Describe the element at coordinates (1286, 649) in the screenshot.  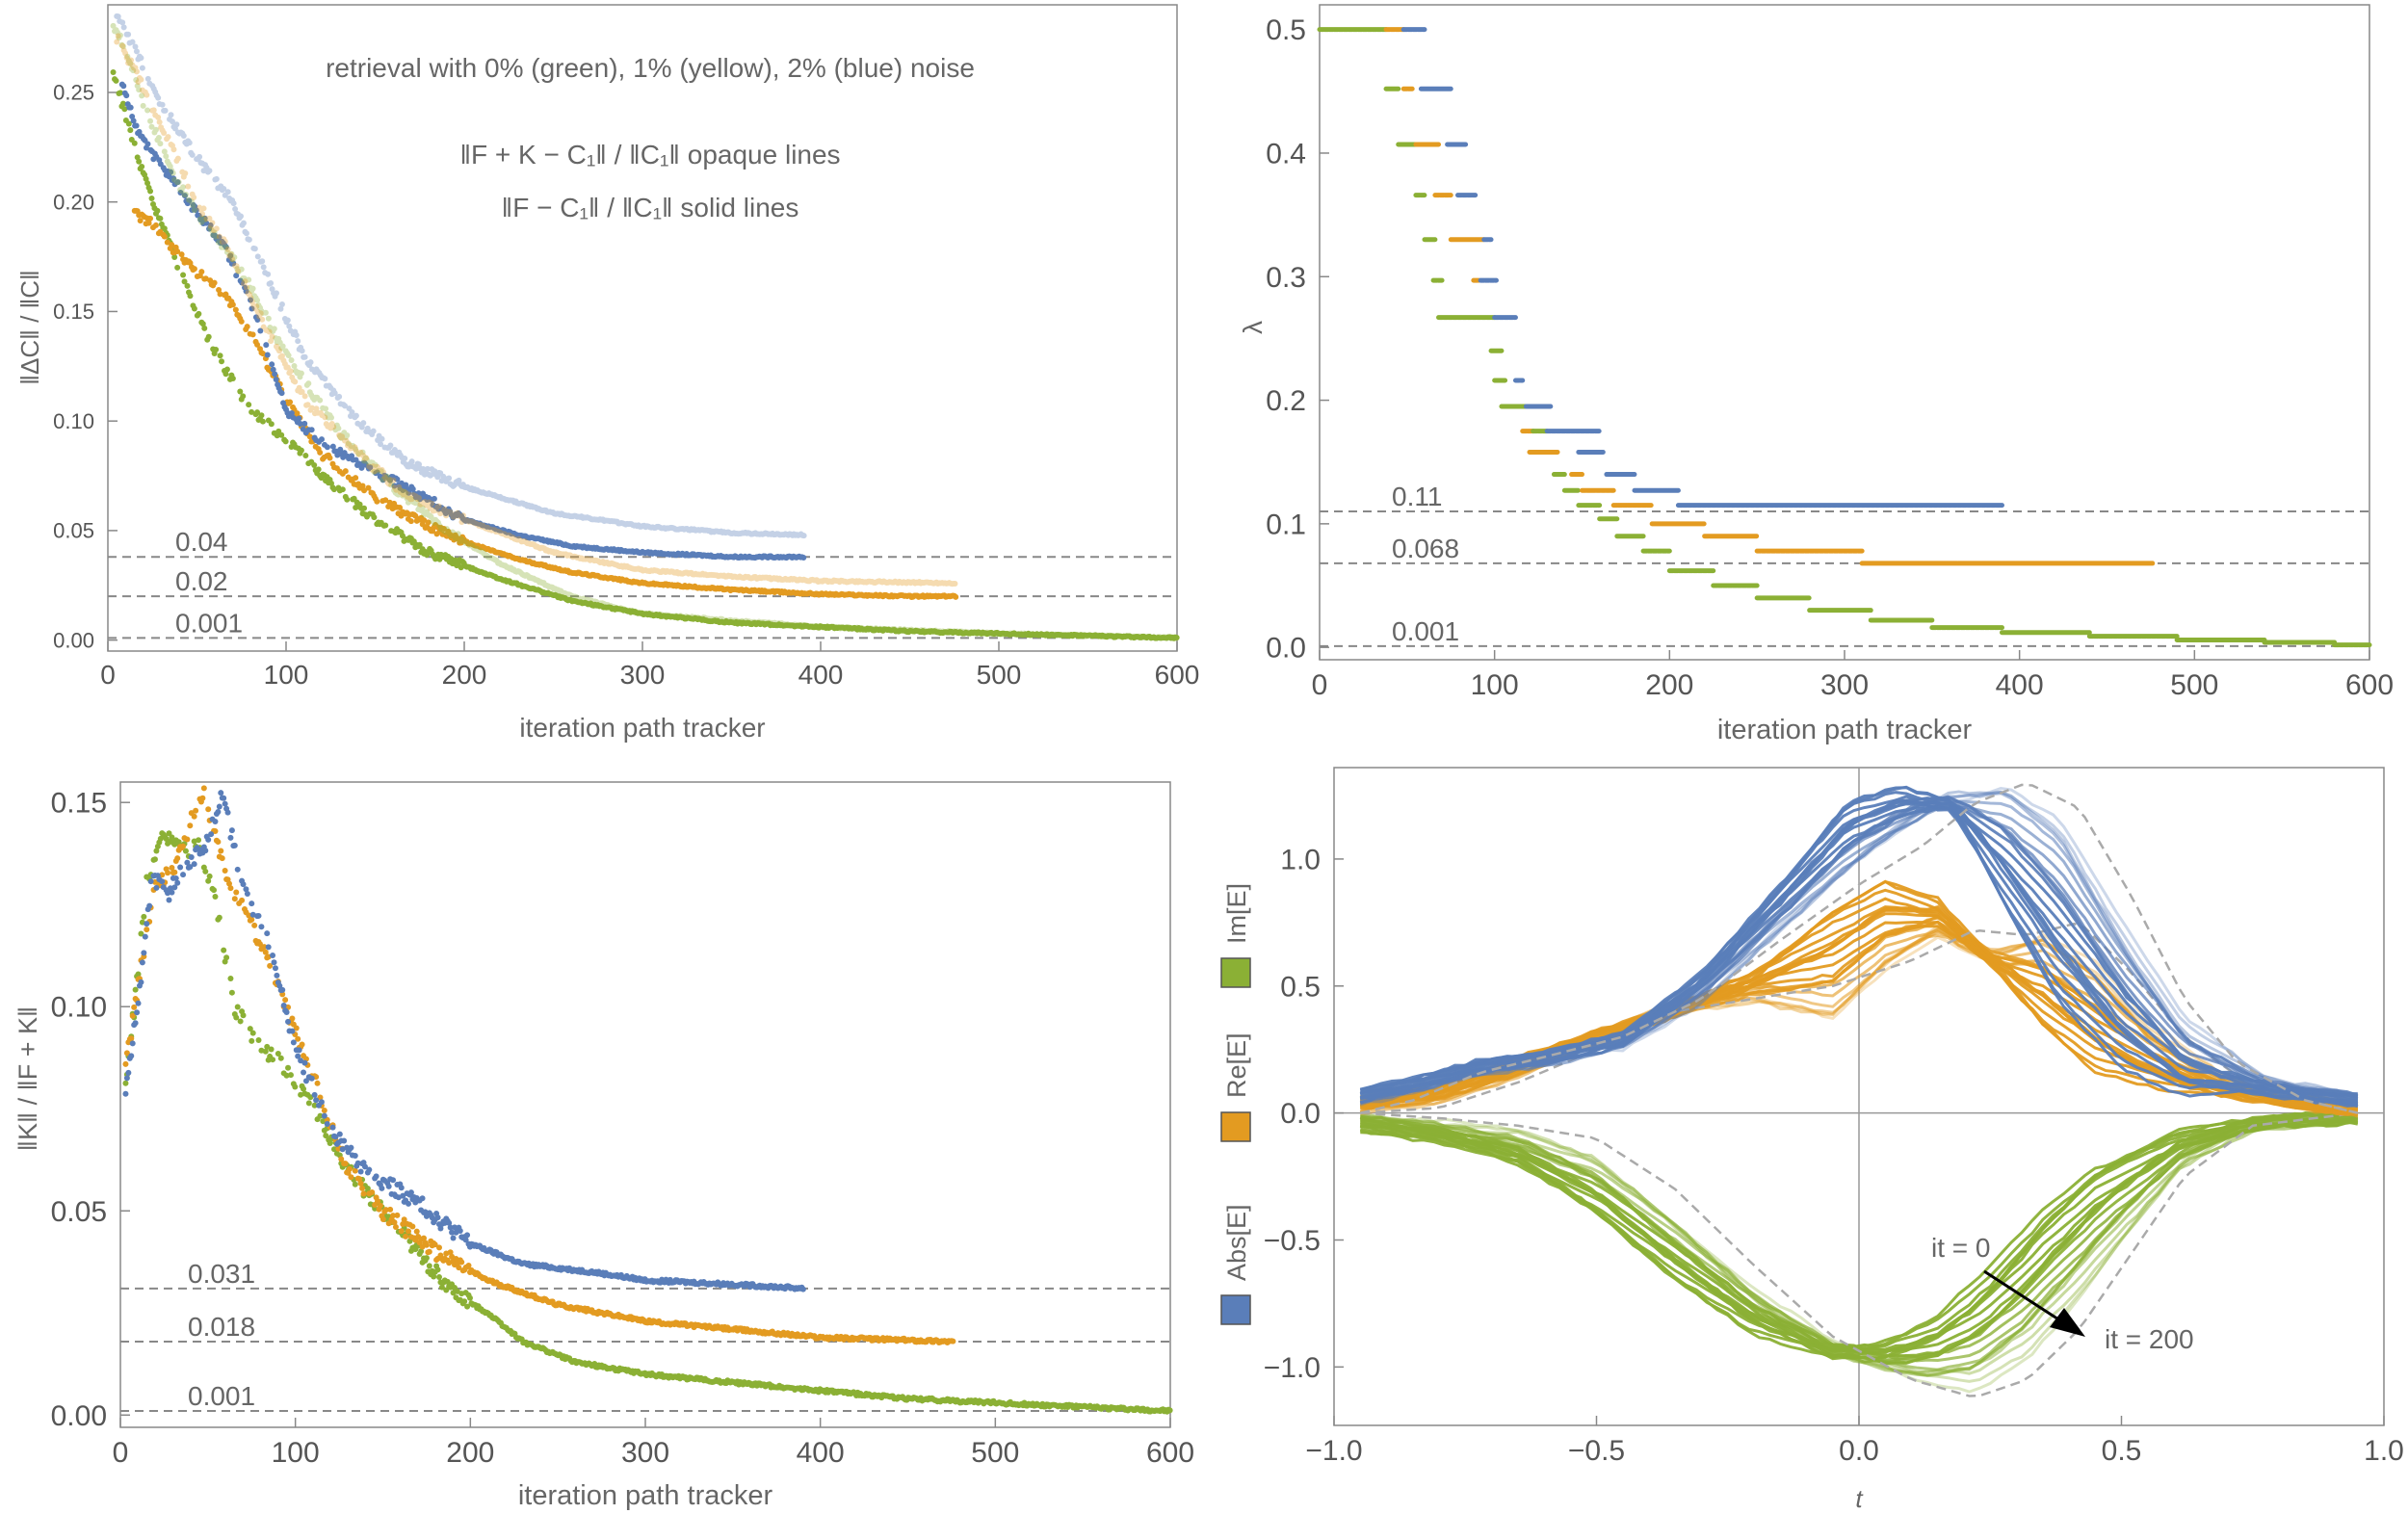
I see `y-tick-label: 0.0` at that location.